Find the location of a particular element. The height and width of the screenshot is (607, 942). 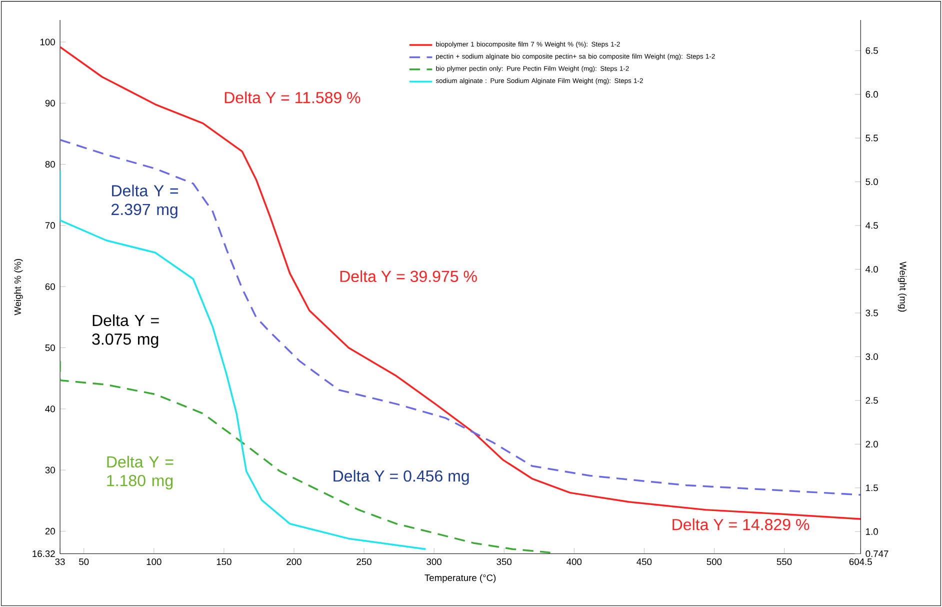

y2-tick-label: 1.5 is located at coordinates (872, 488).